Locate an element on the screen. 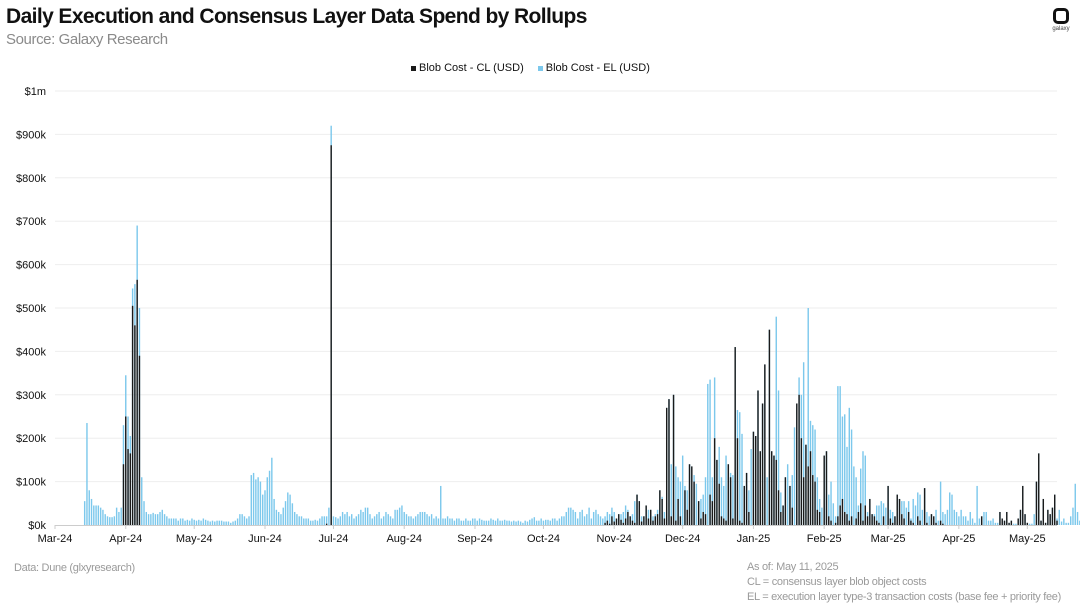  x-tick-label: Dec-24 is located at coordinates (682, 539).